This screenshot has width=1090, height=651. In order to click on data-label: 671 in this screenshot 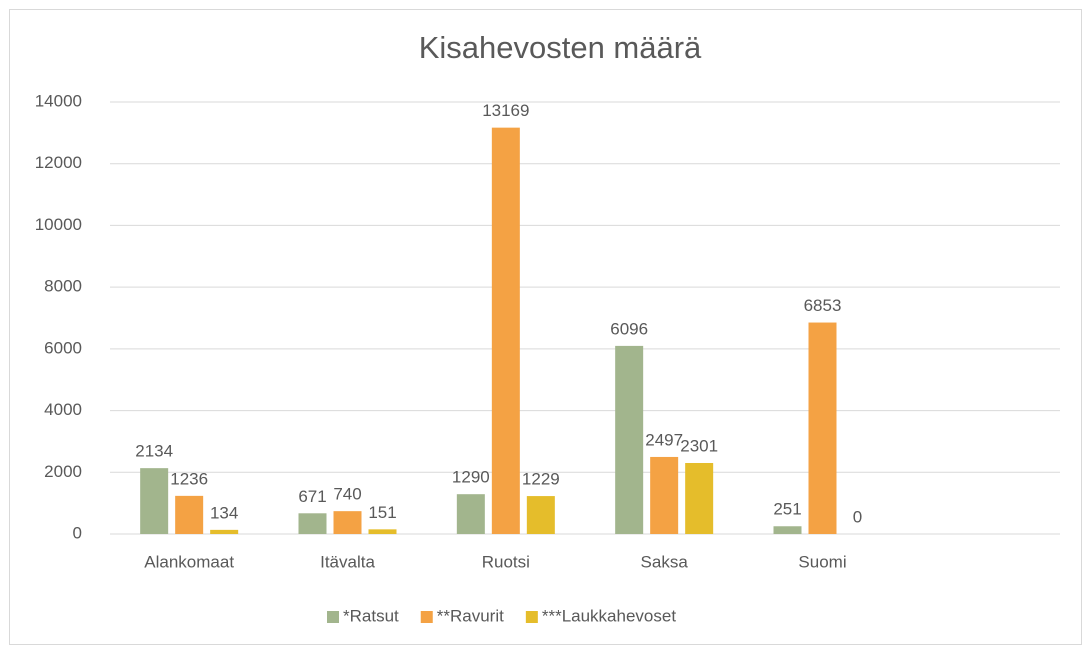, I will do `click(312, 496)`.